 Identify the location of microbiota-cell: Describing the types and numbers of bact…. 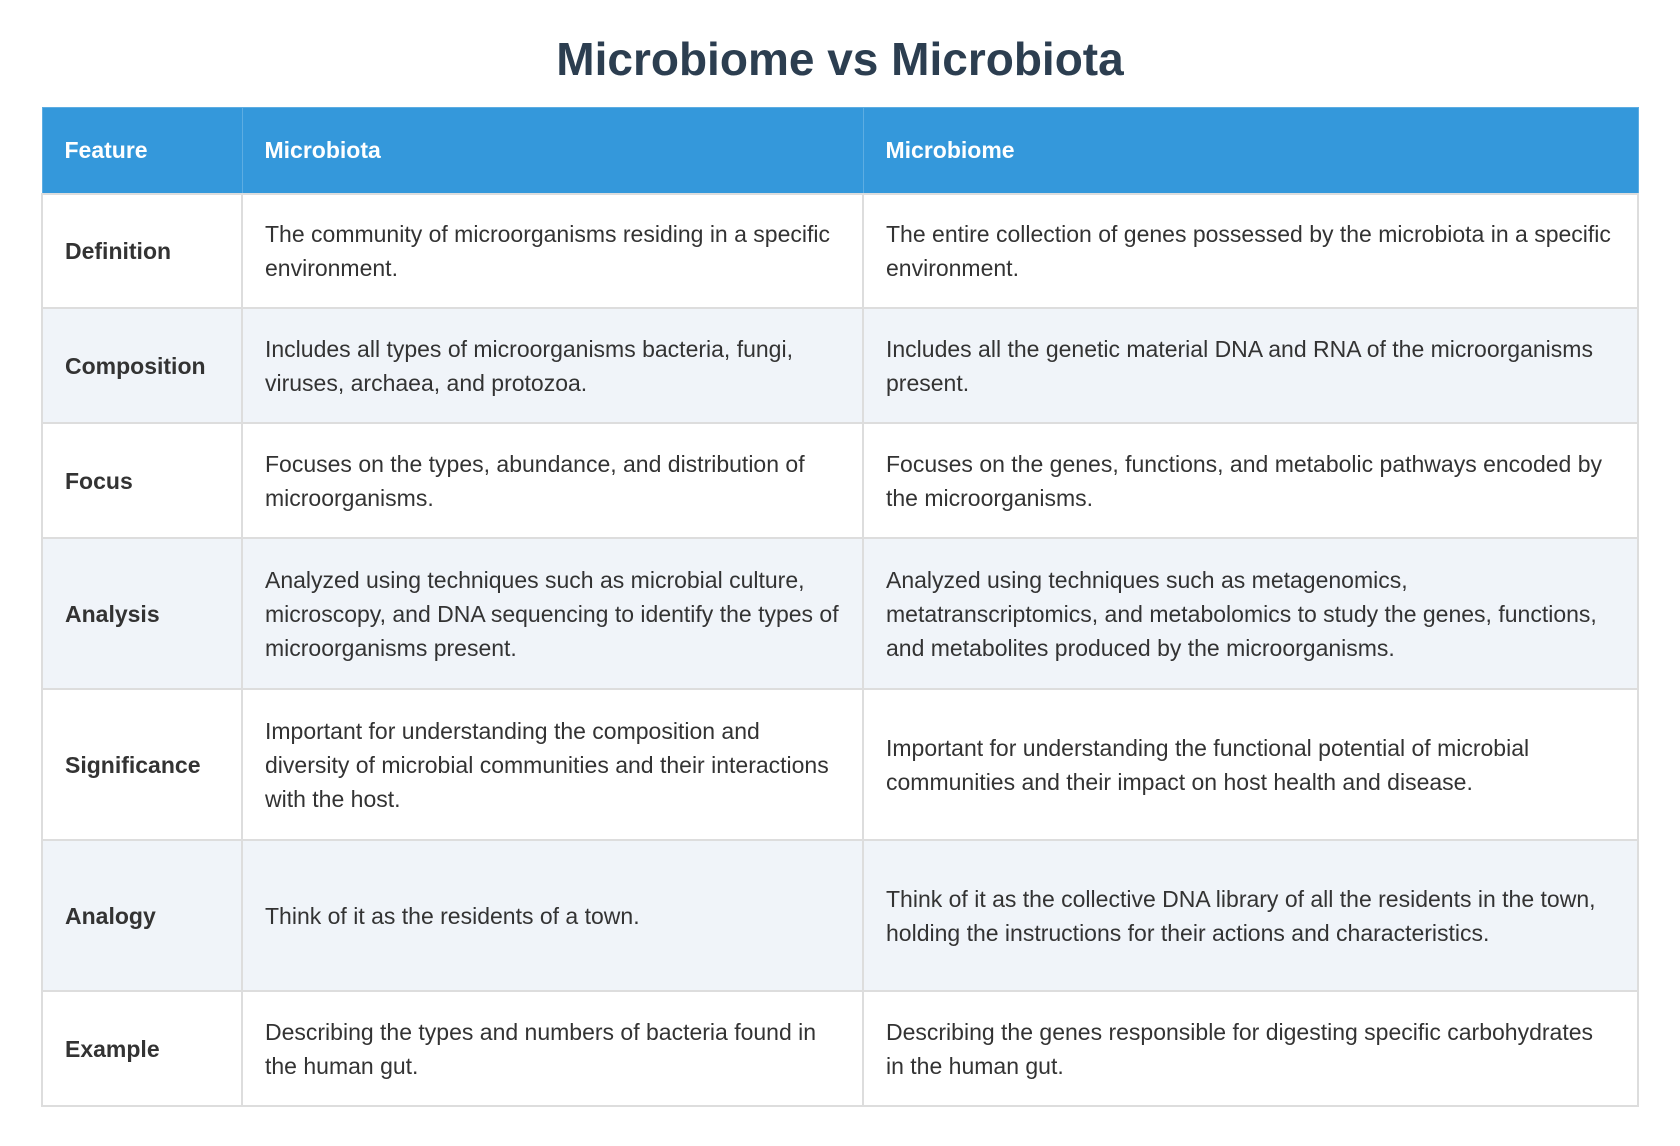
(552, 1048).